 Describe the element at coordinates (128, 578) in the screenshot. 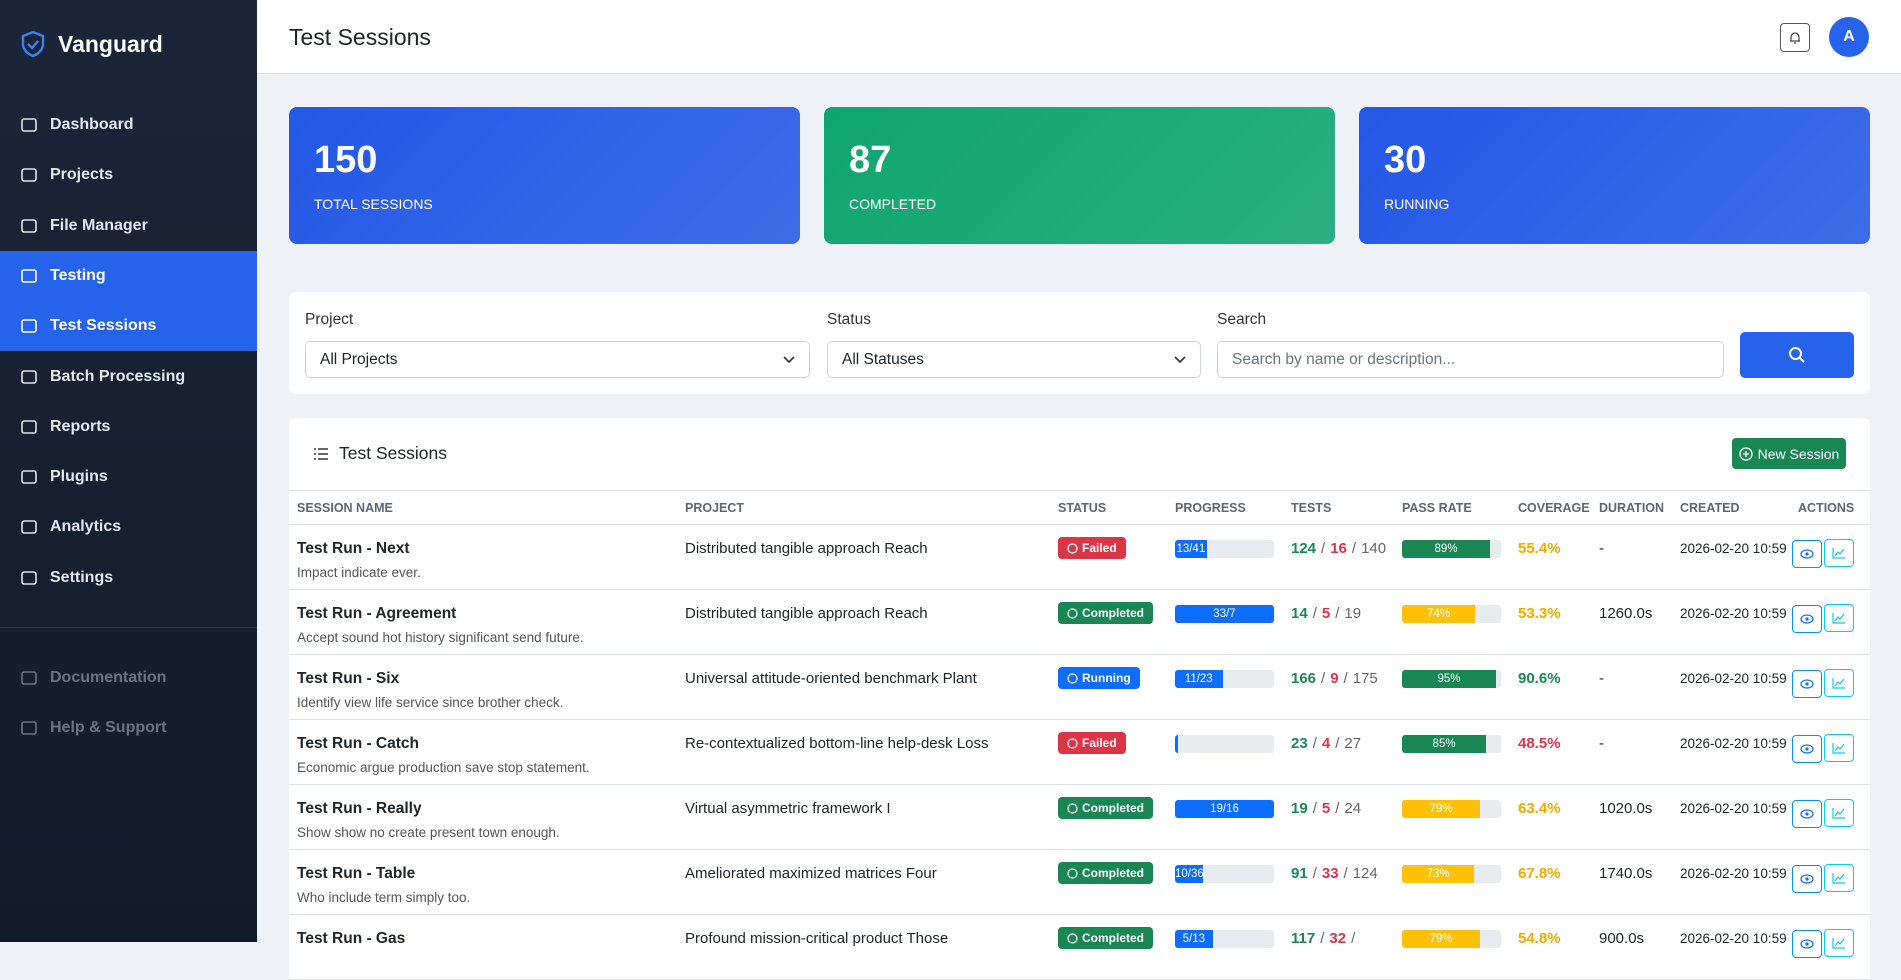

I see `menu-item: Settings` at that location.